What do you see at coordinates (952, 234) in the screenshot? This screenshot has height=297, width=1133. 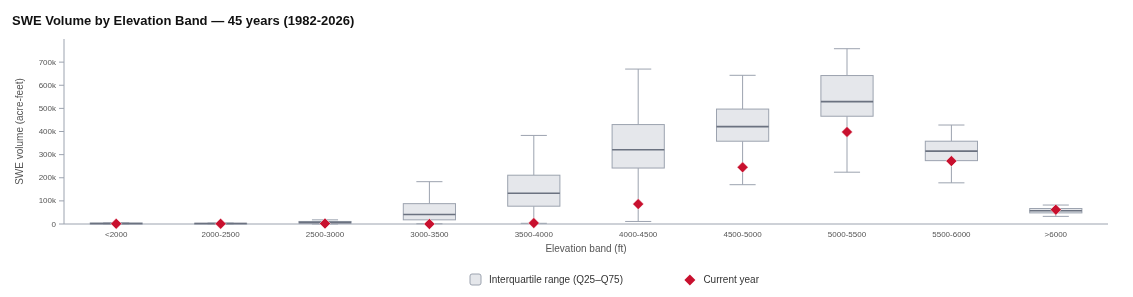 I see `x-tick-label: 5500-6000` at bounding box center [952, 234].